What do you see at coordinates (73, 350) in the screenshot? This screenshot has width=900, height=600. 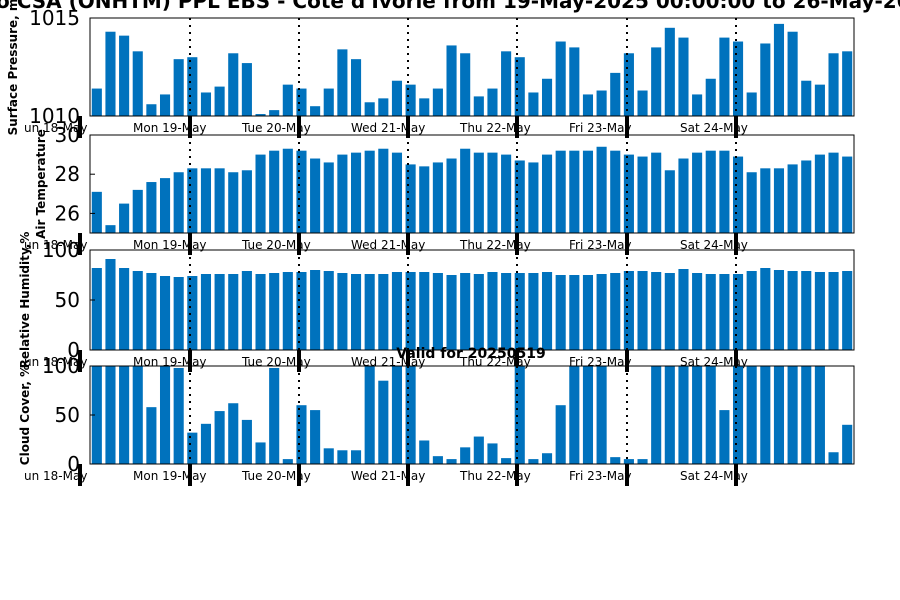 I see `y-tick-label: 0` at bounding box center [73, 350].